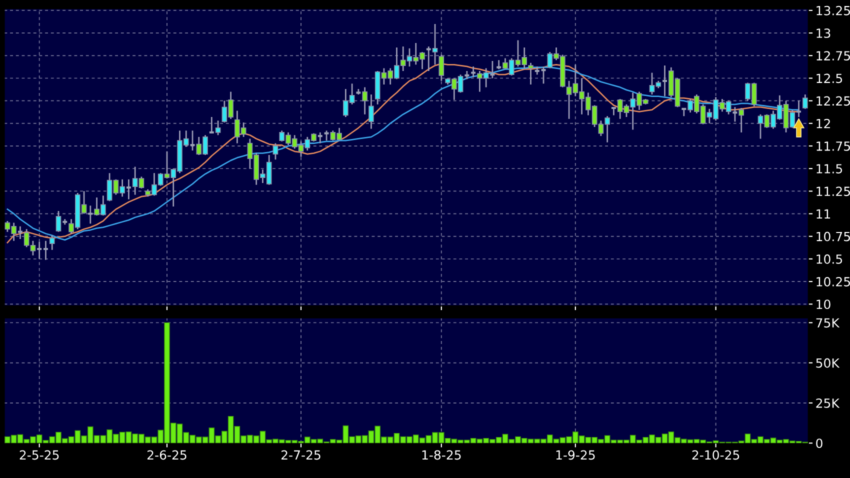  I want to click on x-tick-label: 1-8-25, so click(441, 455).